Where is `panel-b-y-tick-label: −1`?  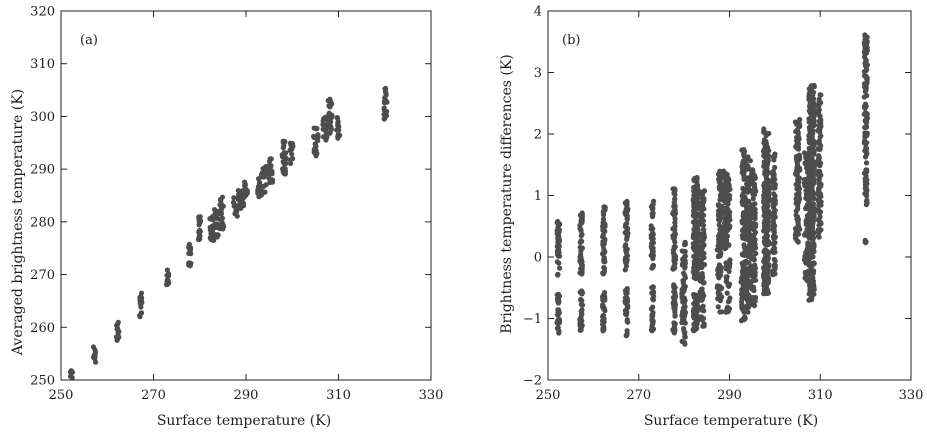
panel-b-y-tick-label: −1 is located at coordinates (532, 319).